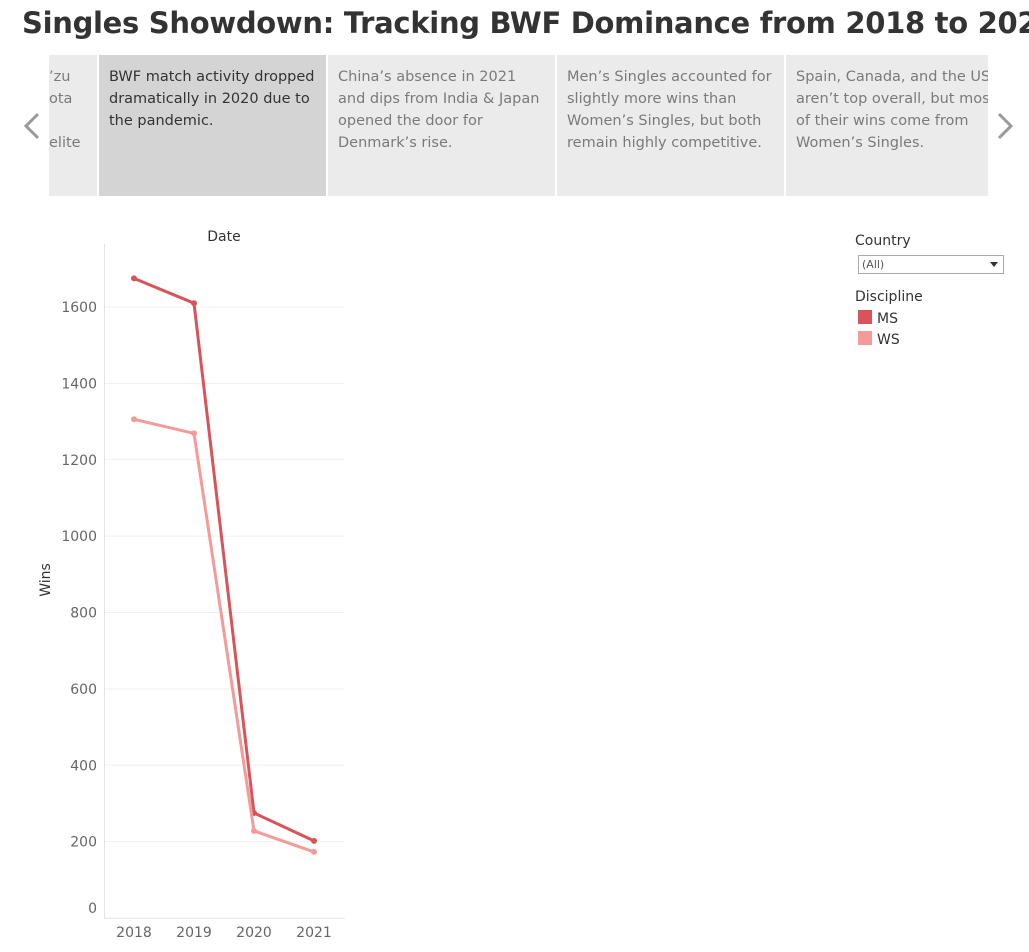 The image size is (1029, 952). I want to click on dropdown-box, so click(931, 264).